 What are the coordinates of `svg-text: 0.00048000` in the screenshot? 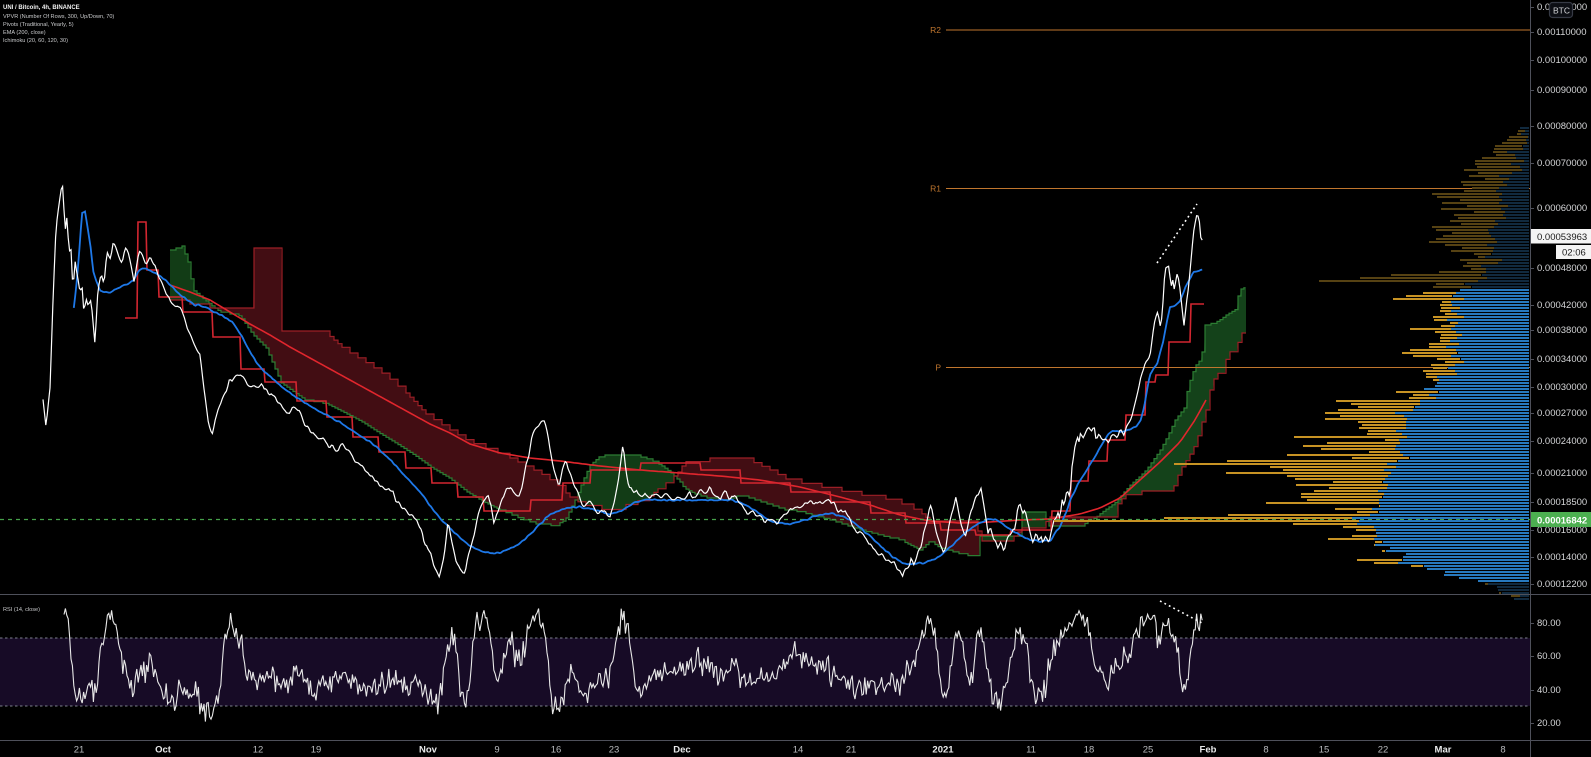 It's located at (1562, 268).